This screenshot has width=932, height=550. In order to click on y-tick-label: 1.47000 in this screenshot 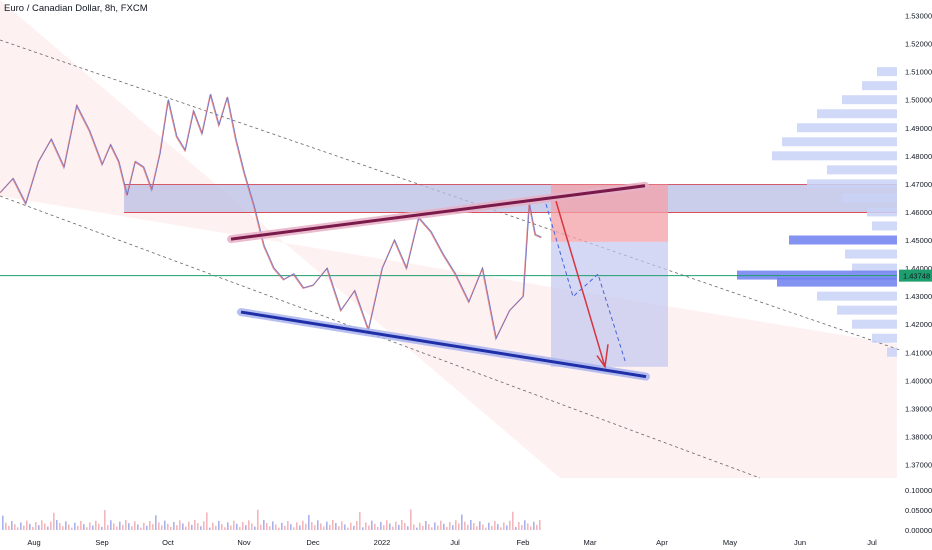, I will do `click(918, 184)`.